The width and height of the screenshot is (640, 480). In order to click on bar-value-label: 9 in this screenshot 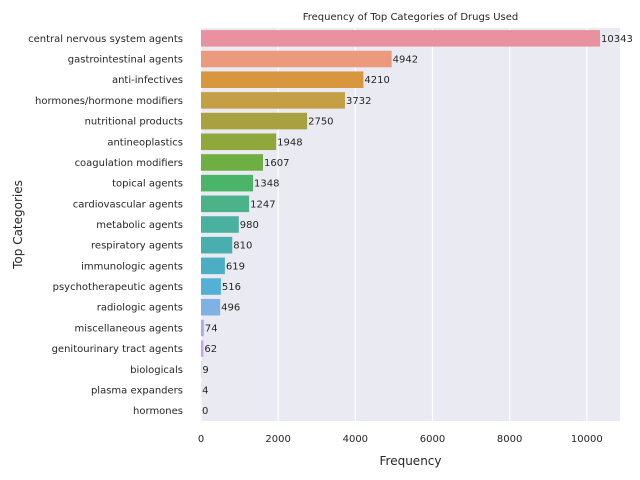, I will do `click(205, 370)`.